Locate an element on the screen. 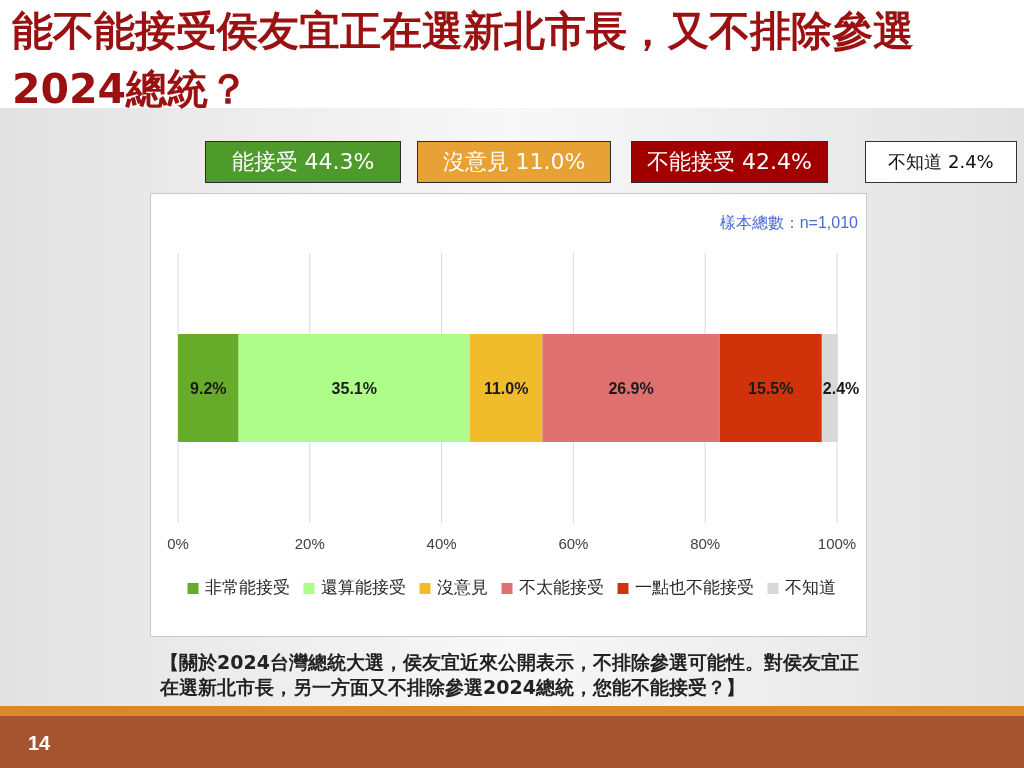  x-tick-label: 0% is located at coordinates (178, 543).